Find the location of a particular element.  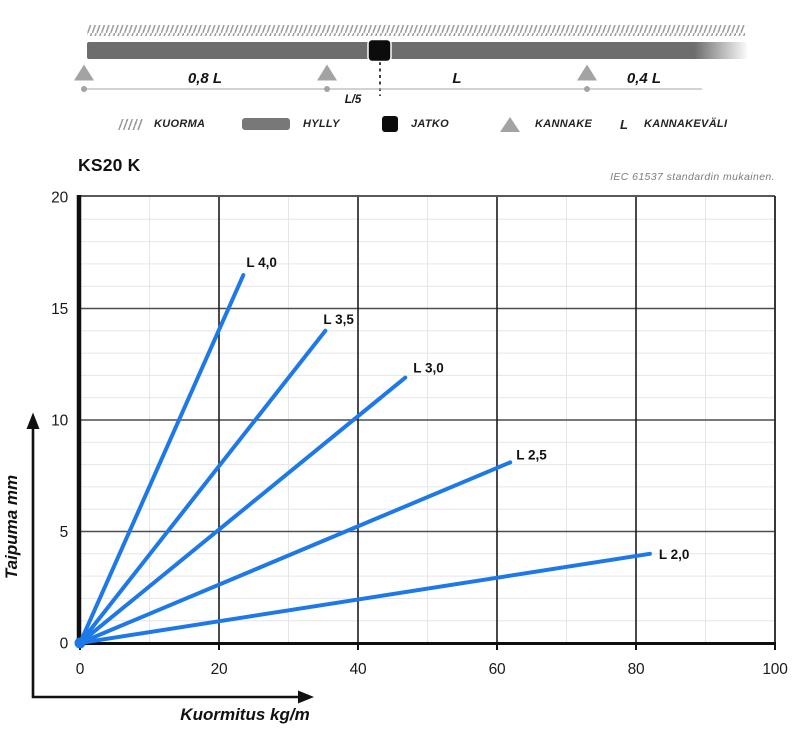

x-axis-title: Kuormitus kg/m is located at coordinates (244, 714).